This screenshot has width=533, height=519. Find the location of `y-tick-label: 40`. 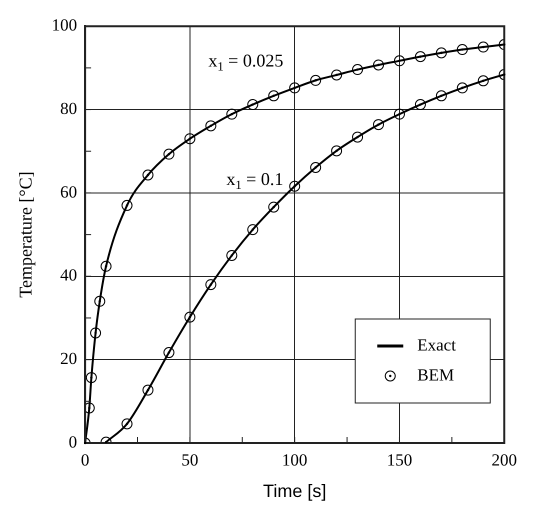

y-tick-label: 40 is located at coordinates (69, 275).